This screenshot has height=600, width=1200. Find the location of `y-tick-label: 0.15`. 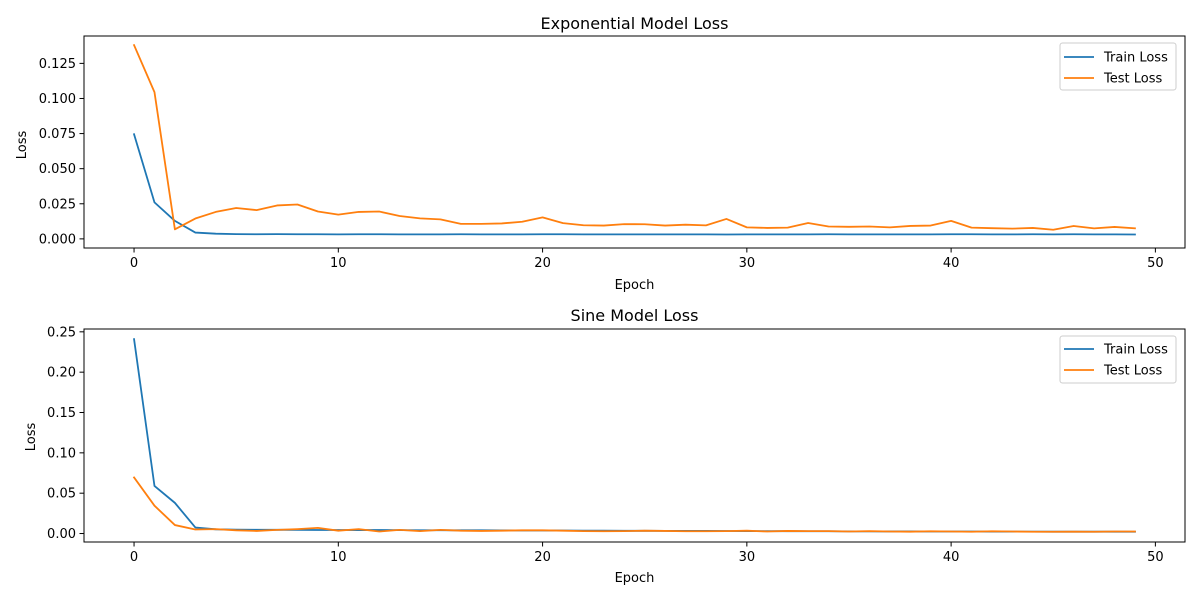

y-tick-label: 0.15 is located at coordinates (61, 413).